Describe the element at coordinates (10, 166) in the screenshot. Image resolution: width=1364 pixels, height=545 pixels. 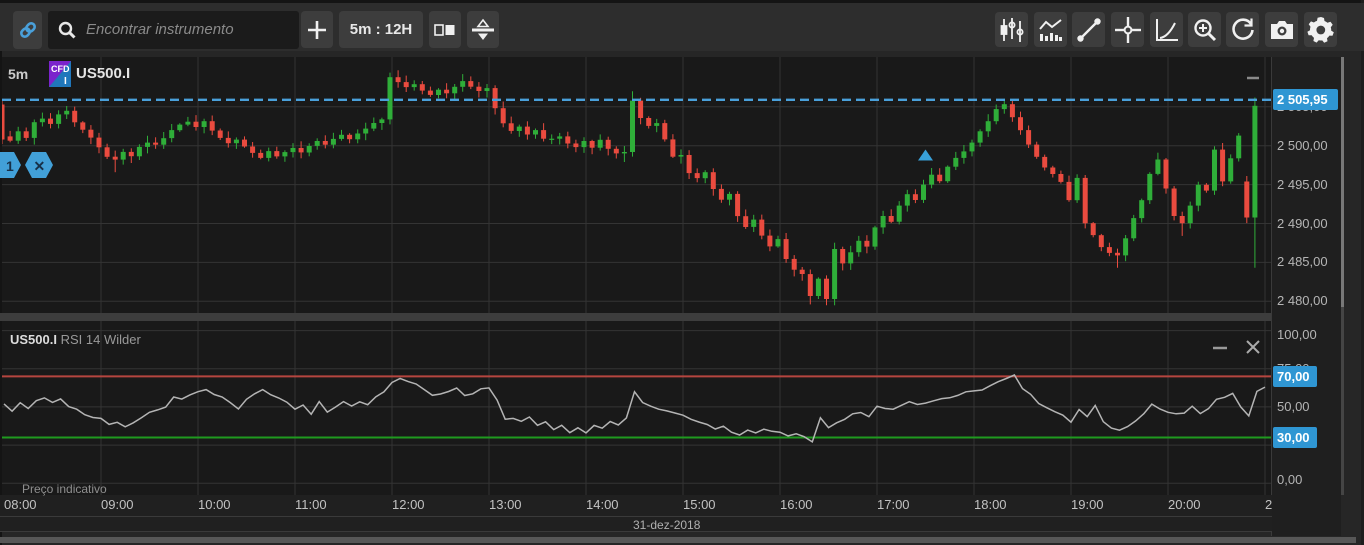
I see `svg-text: 1` at that location.